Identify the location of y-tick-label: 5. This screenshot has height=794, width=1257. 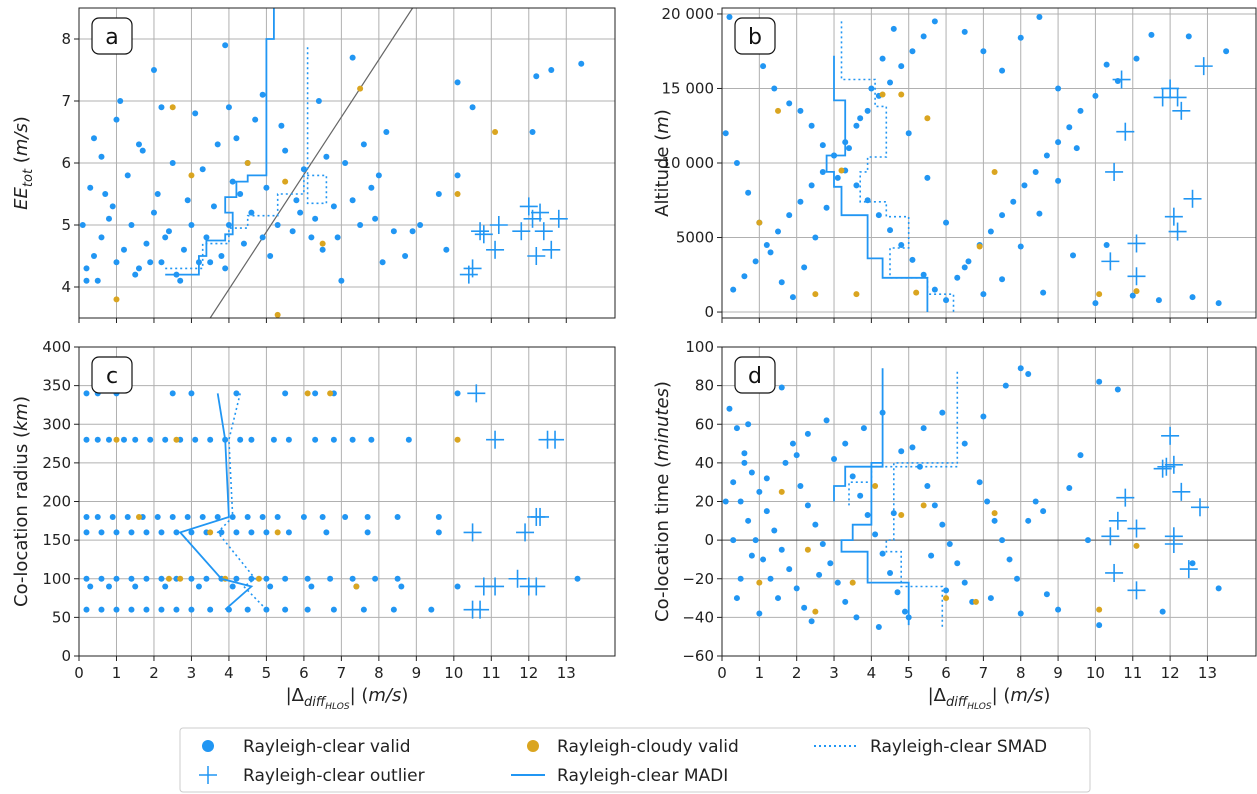
(66, 225).